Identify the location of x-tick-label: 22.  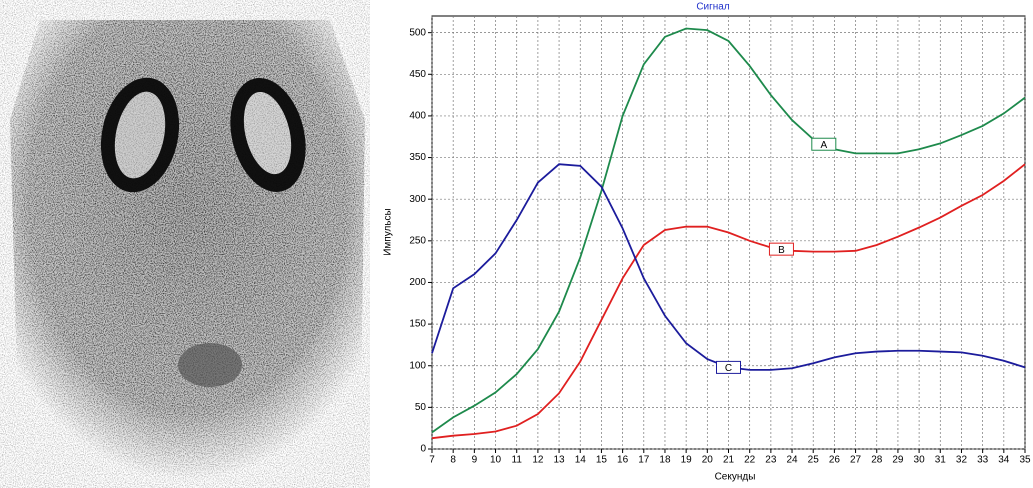
(750, 460).